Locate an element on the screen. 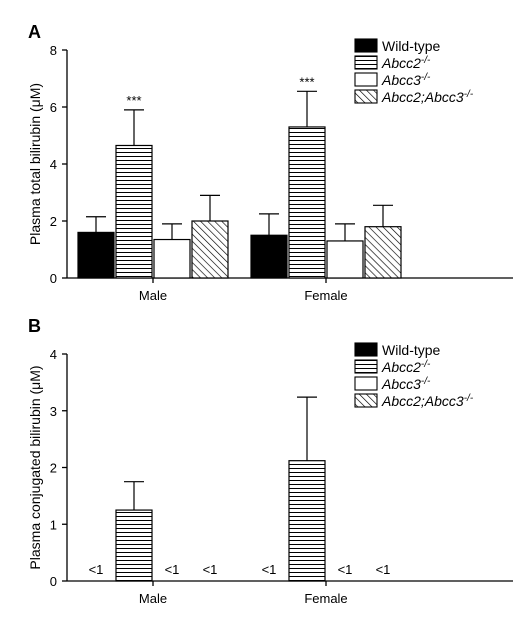 The width and height of the screenshot is (520, 630). y-tick-label: 1 is located at coordinates (53, 524).